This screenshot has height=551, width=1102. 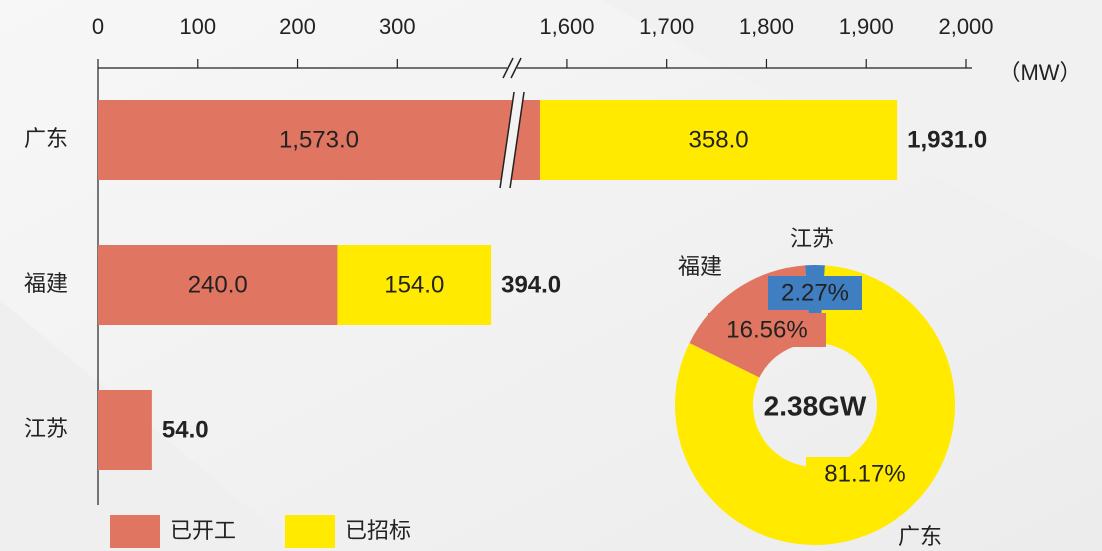 I want to click on y-tick-label: 江苏, so click(x=46, y=428).